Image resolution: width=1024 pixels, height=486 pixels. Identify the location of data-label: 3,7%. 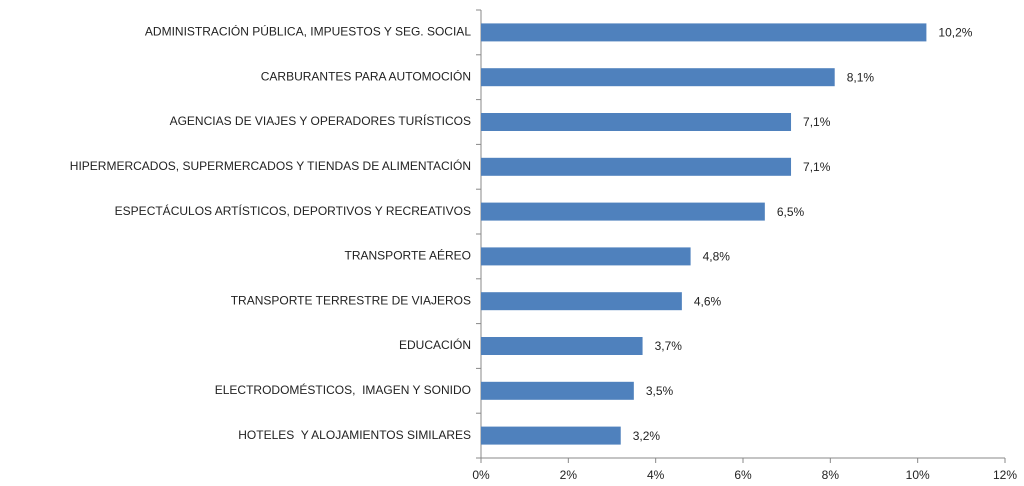
(669, 346).